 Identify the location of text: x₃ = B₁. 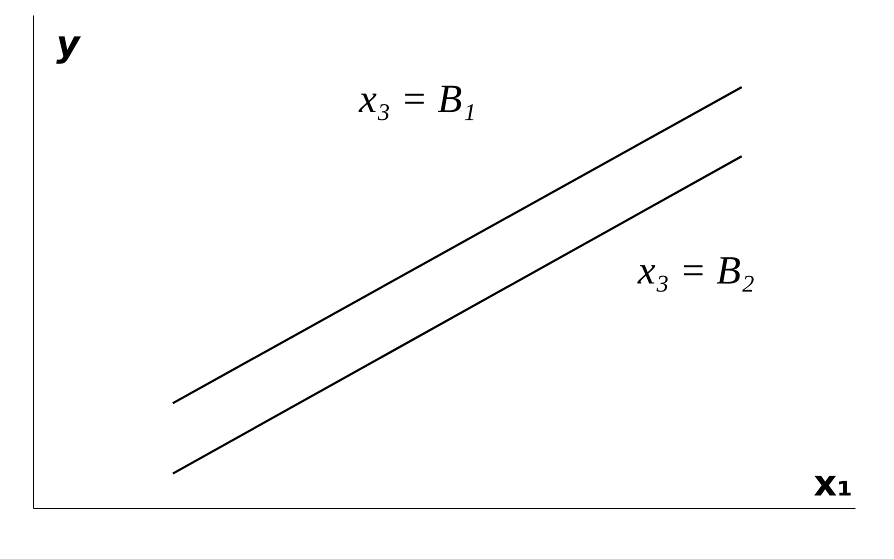
(417, 99).